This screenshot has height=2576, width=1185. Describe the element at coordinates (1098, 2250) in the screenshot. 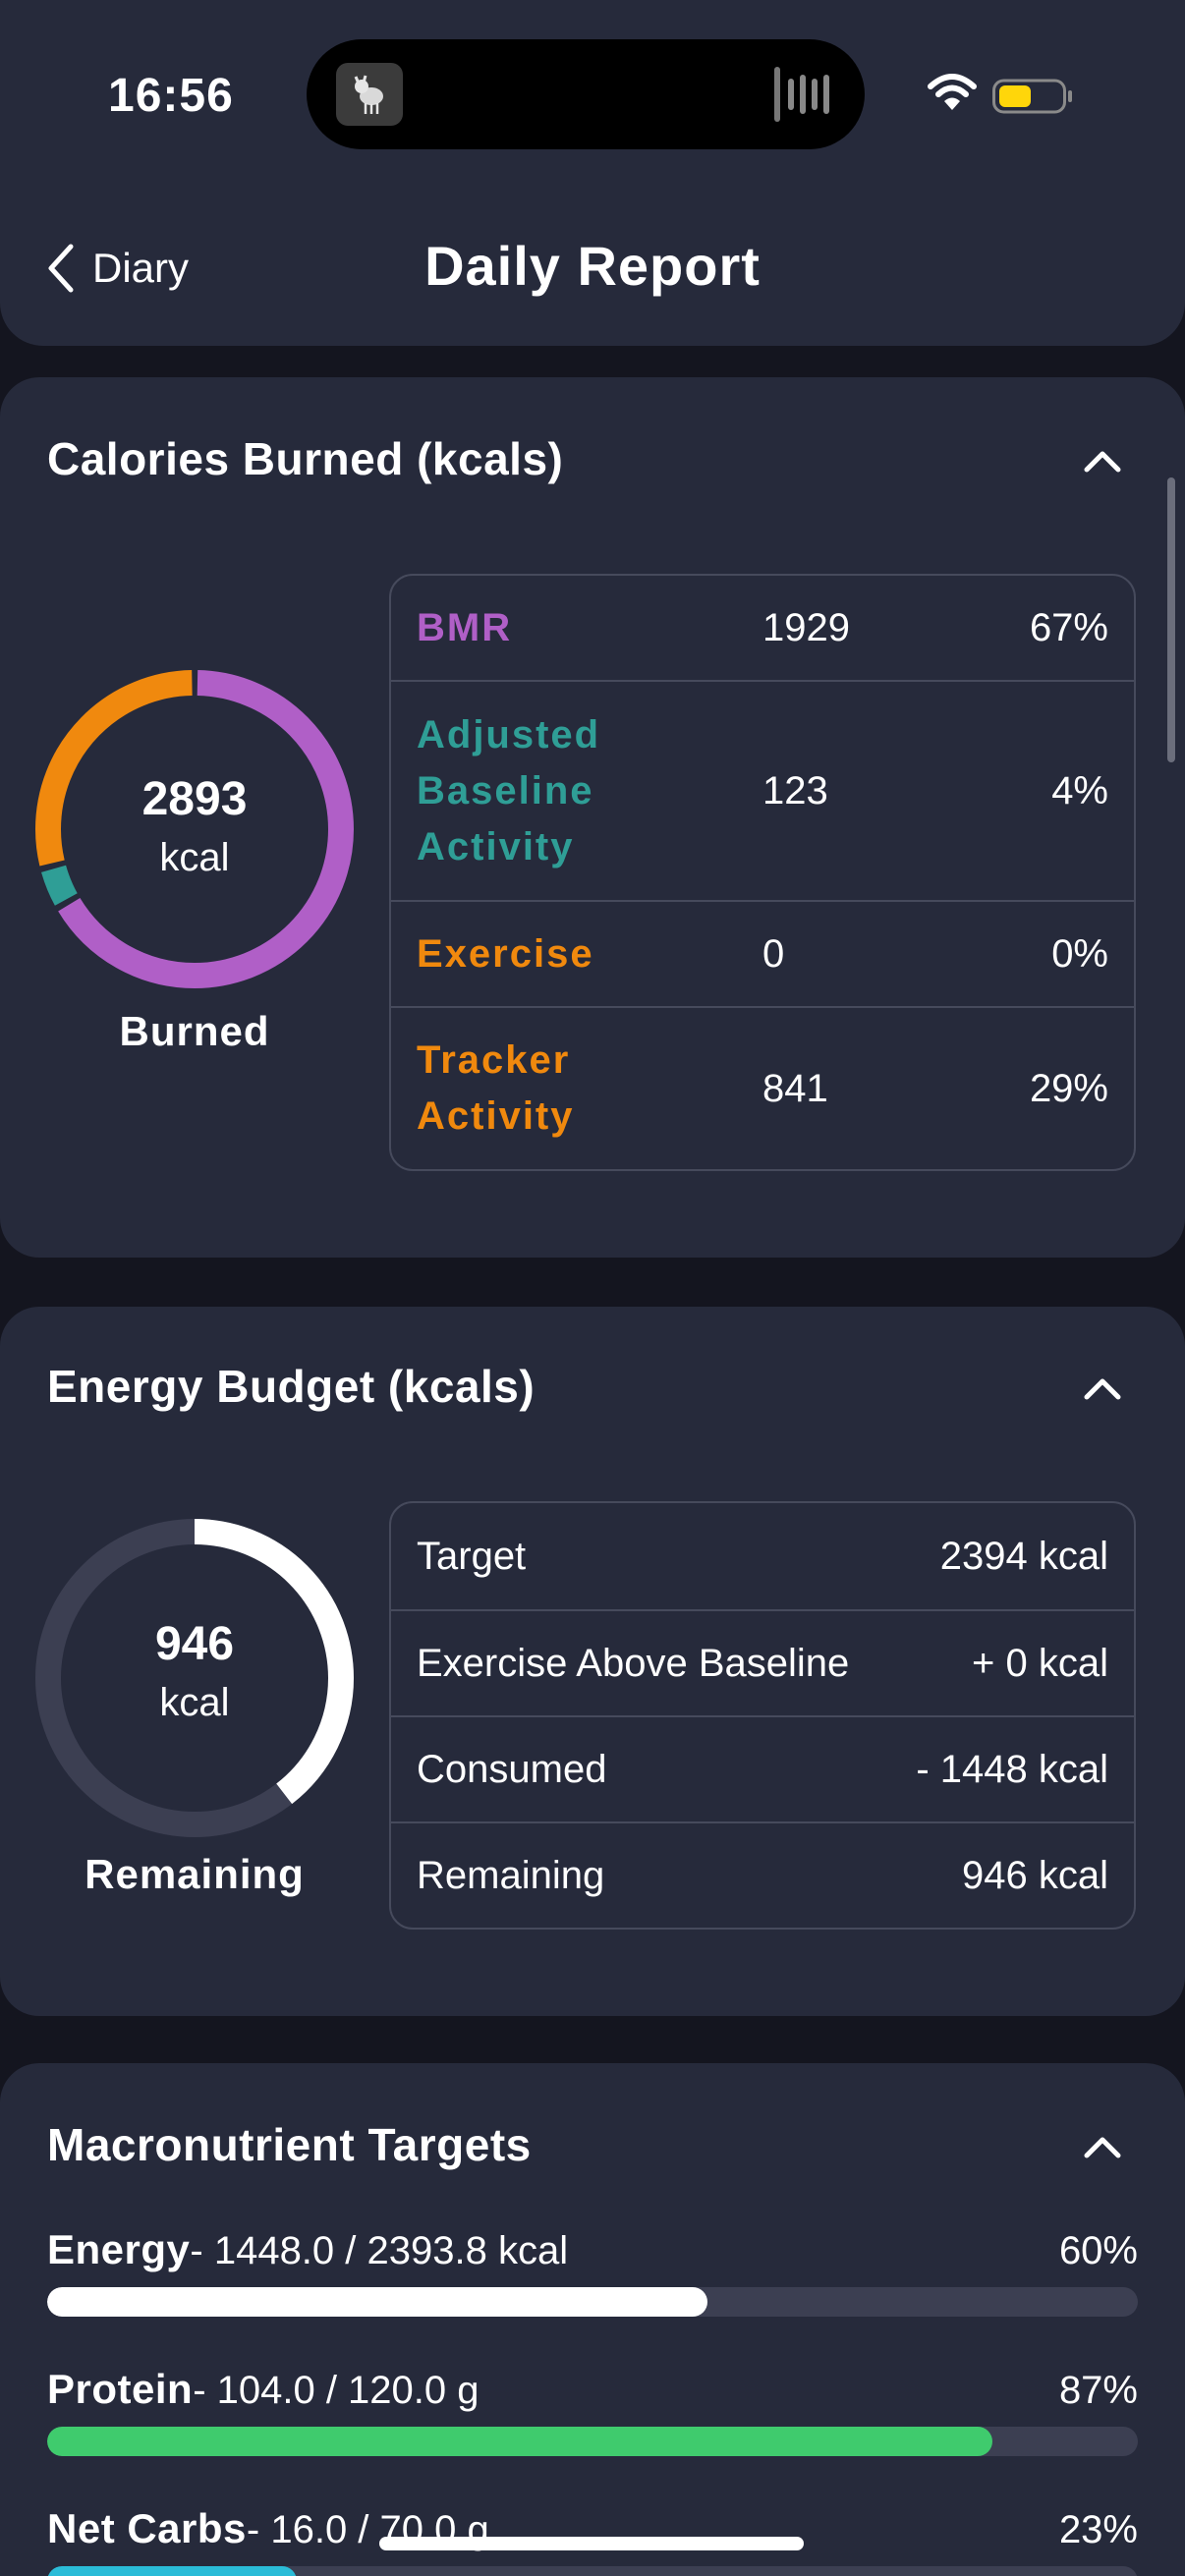

I see `macro-percent: 60%` at that location.